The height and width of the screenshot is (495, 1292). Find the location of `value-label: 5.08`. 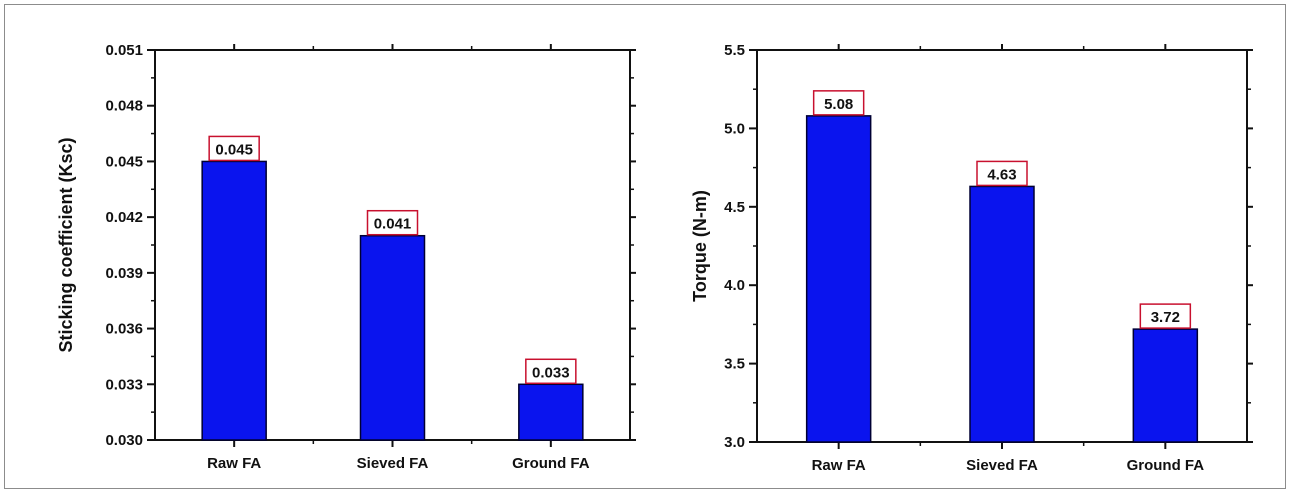

value-label: 5.08 is located at coordinates (838, 104).